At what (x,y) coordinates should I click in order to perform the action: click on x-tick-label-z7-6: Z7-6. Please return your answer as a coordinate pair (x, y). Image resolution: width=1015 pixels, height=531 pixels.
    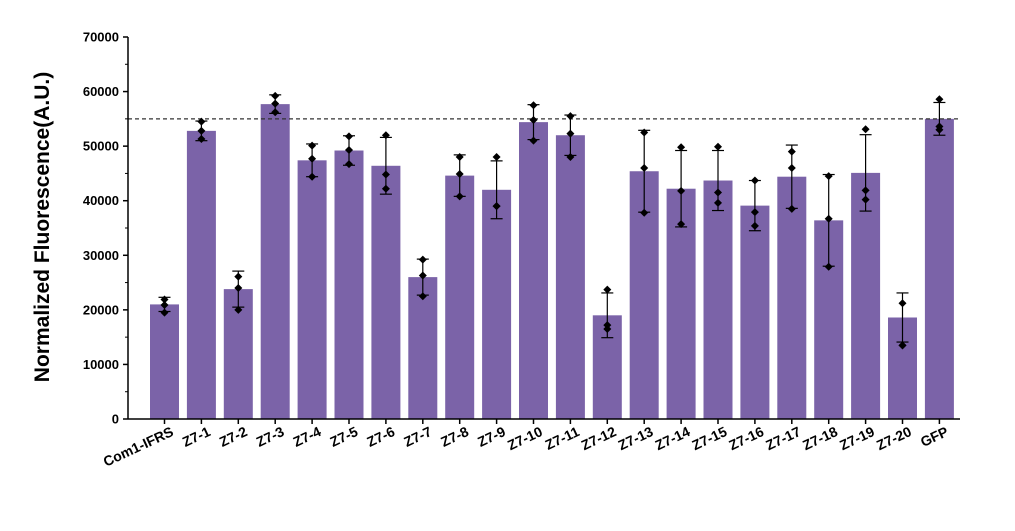
    Looking at the image, I should click on (380, 436).